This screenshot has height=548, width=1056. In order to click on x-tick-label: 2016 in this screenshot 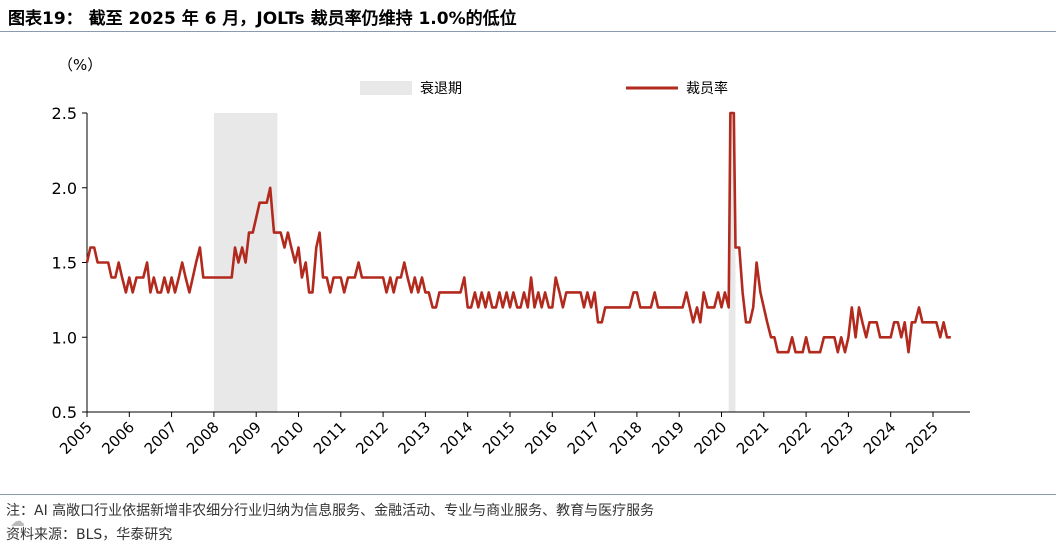, I will do `click(541, 438)`.